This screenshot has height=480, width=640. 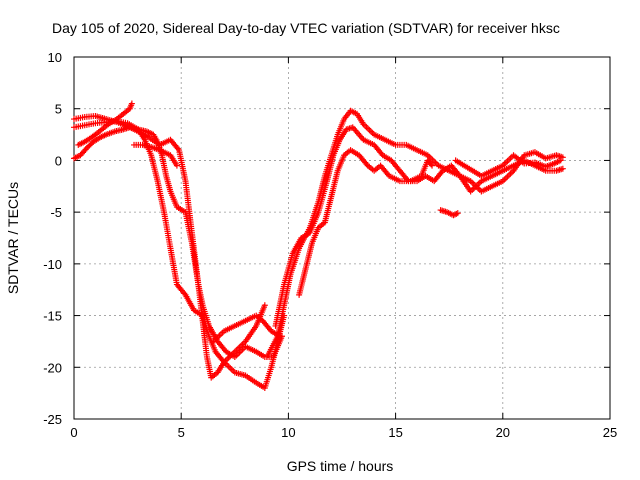 I want to click on y-axis-label: SDTVAR / TECUs, so click(x=13, y=238).